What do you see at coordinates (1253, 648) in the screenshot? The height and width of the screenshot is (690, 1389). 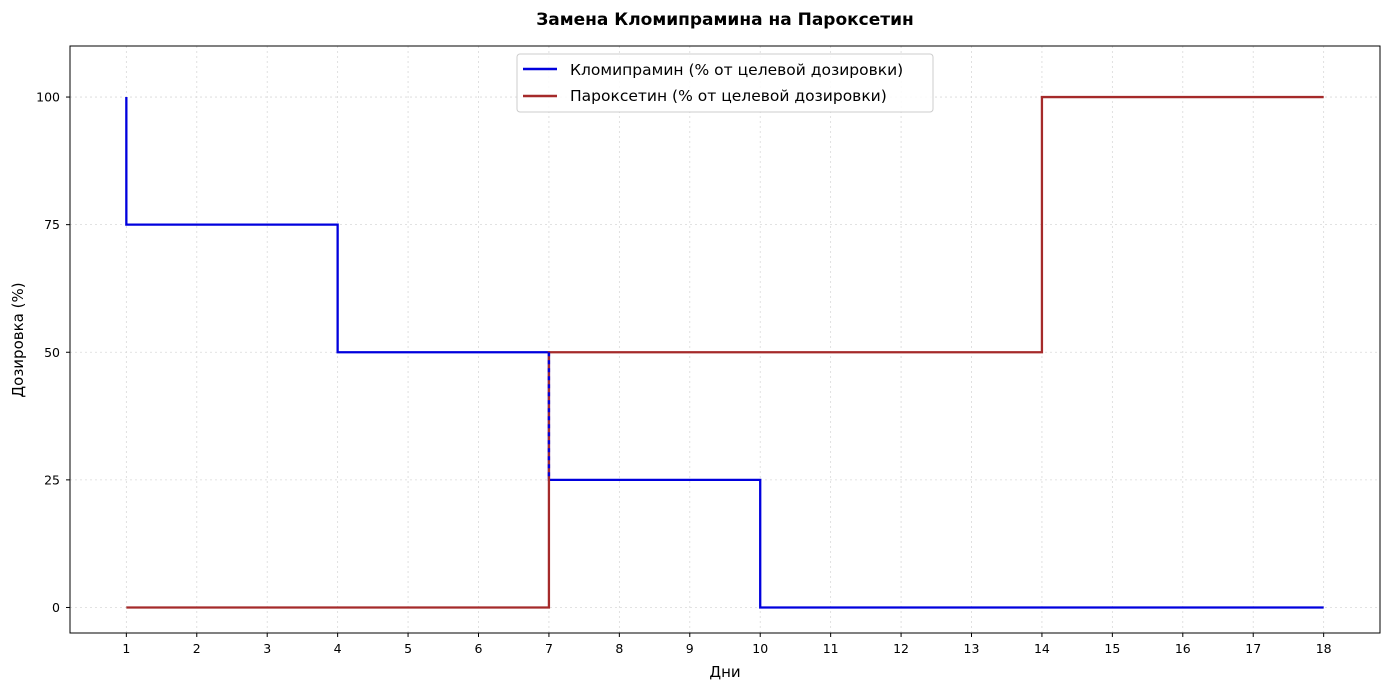 I see `x-tick-label: 17` at bounding box center [1253, 648].